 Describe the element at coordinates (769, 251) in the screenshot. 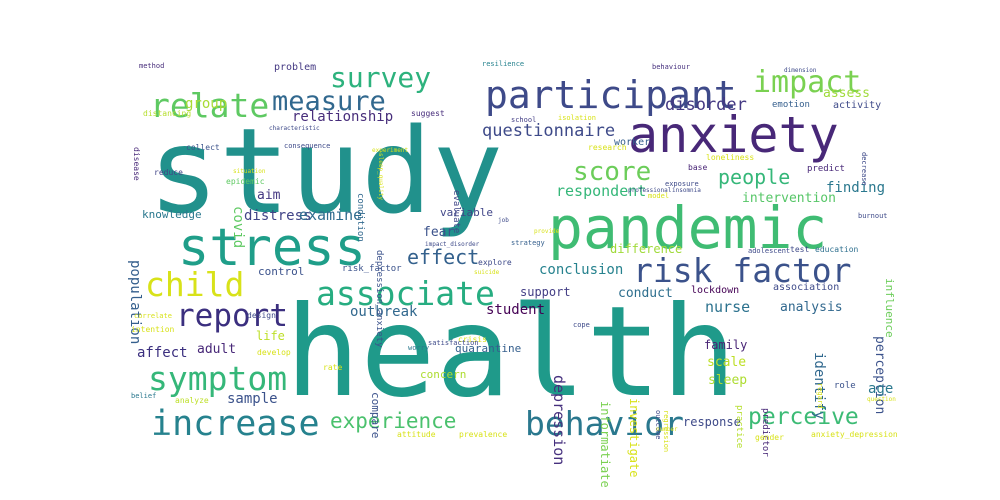

I see `word-adolescent: adolescent` at that location.